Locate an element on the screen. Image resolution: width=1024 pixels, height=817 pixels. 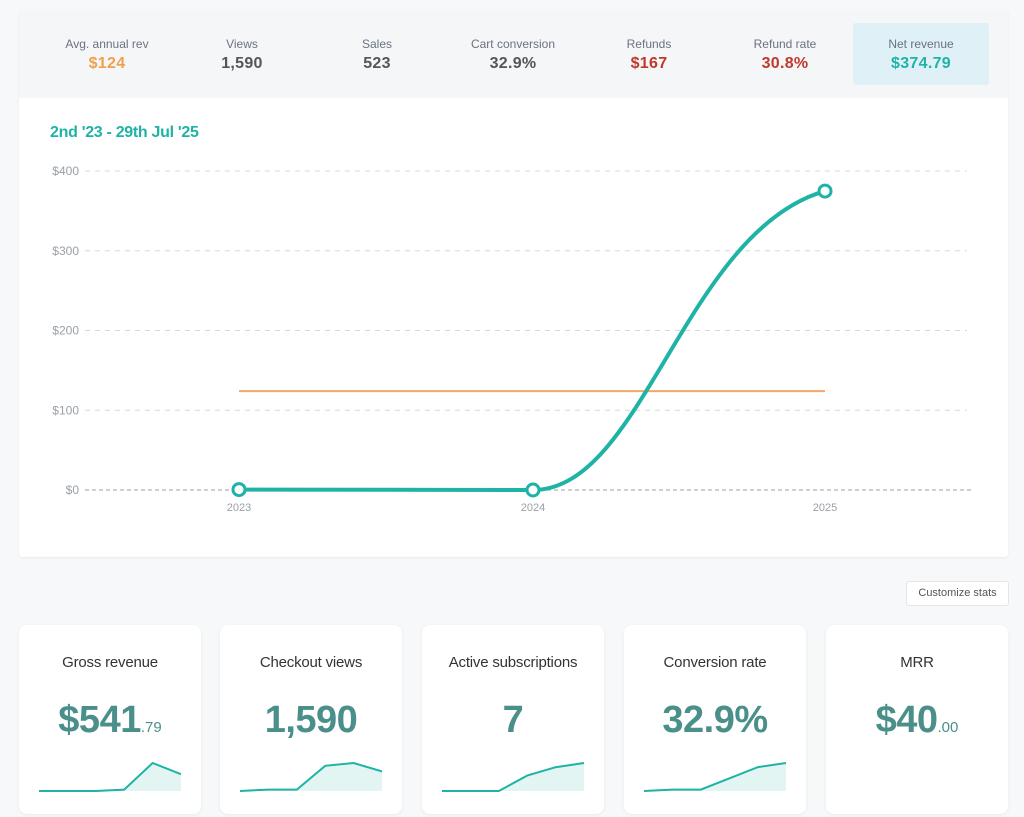
y-tick-label: $100 is located at coordinates (65, 410).